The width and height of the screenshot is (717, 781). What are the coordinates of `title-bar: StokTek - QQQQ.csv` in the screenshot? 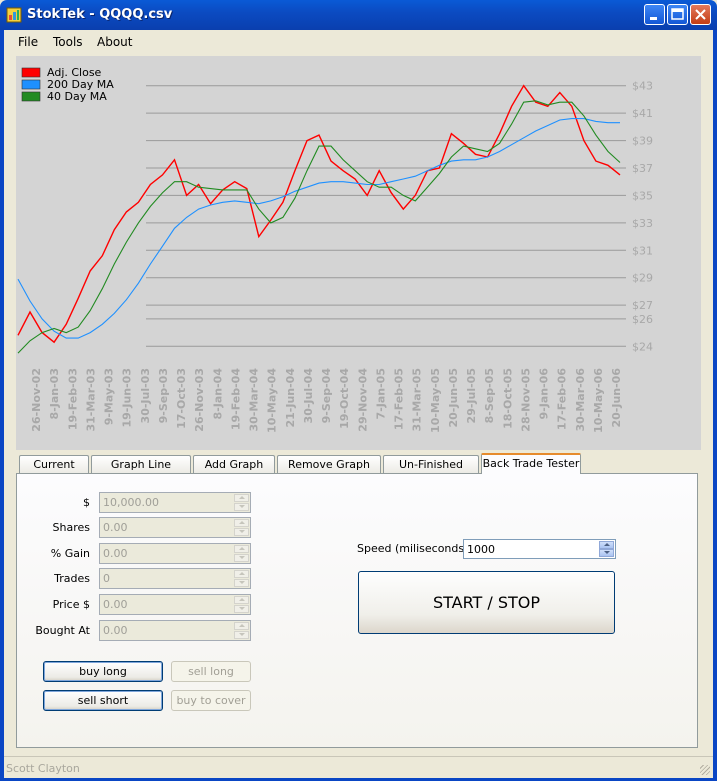 It's located at (358, 15).